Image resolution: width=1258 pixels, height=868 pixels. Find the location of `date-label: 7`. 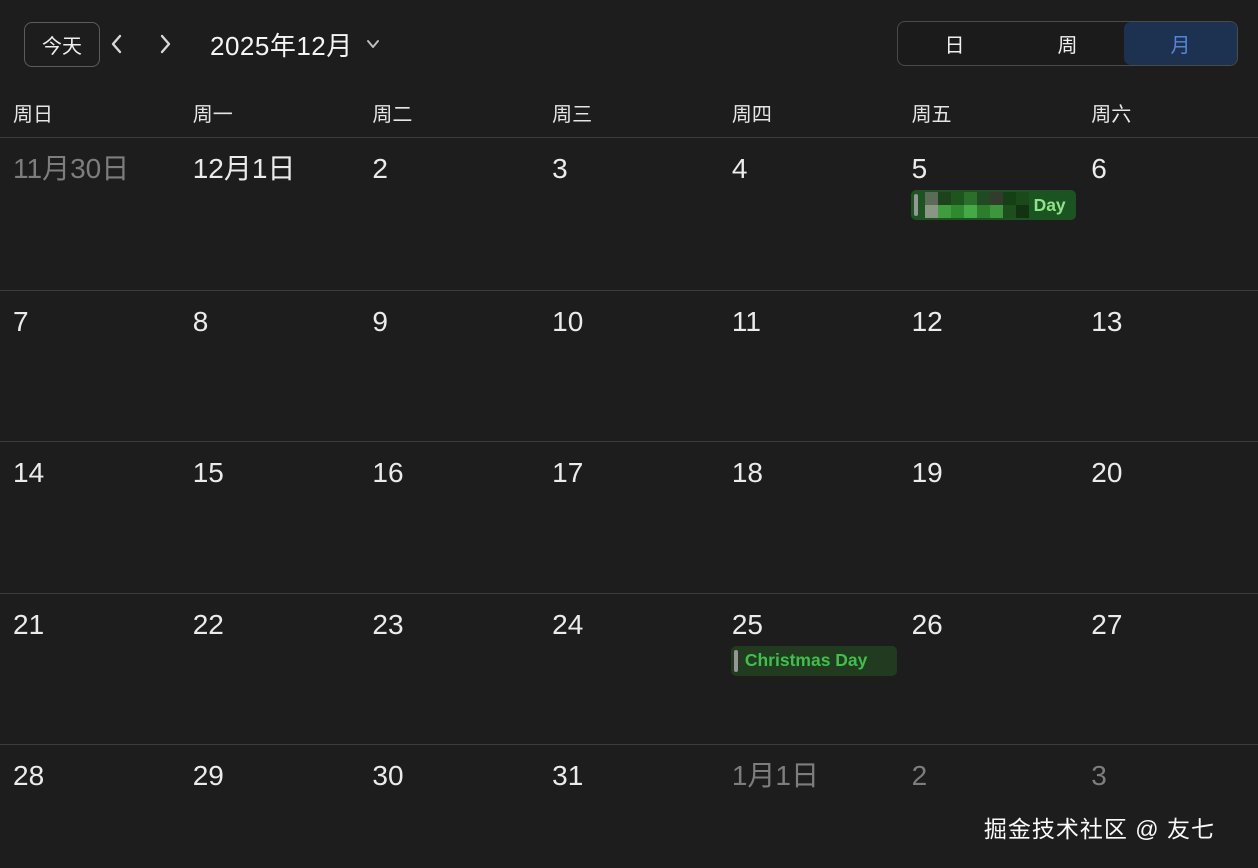

date-label: 7 is located at coordinates (21, 321).